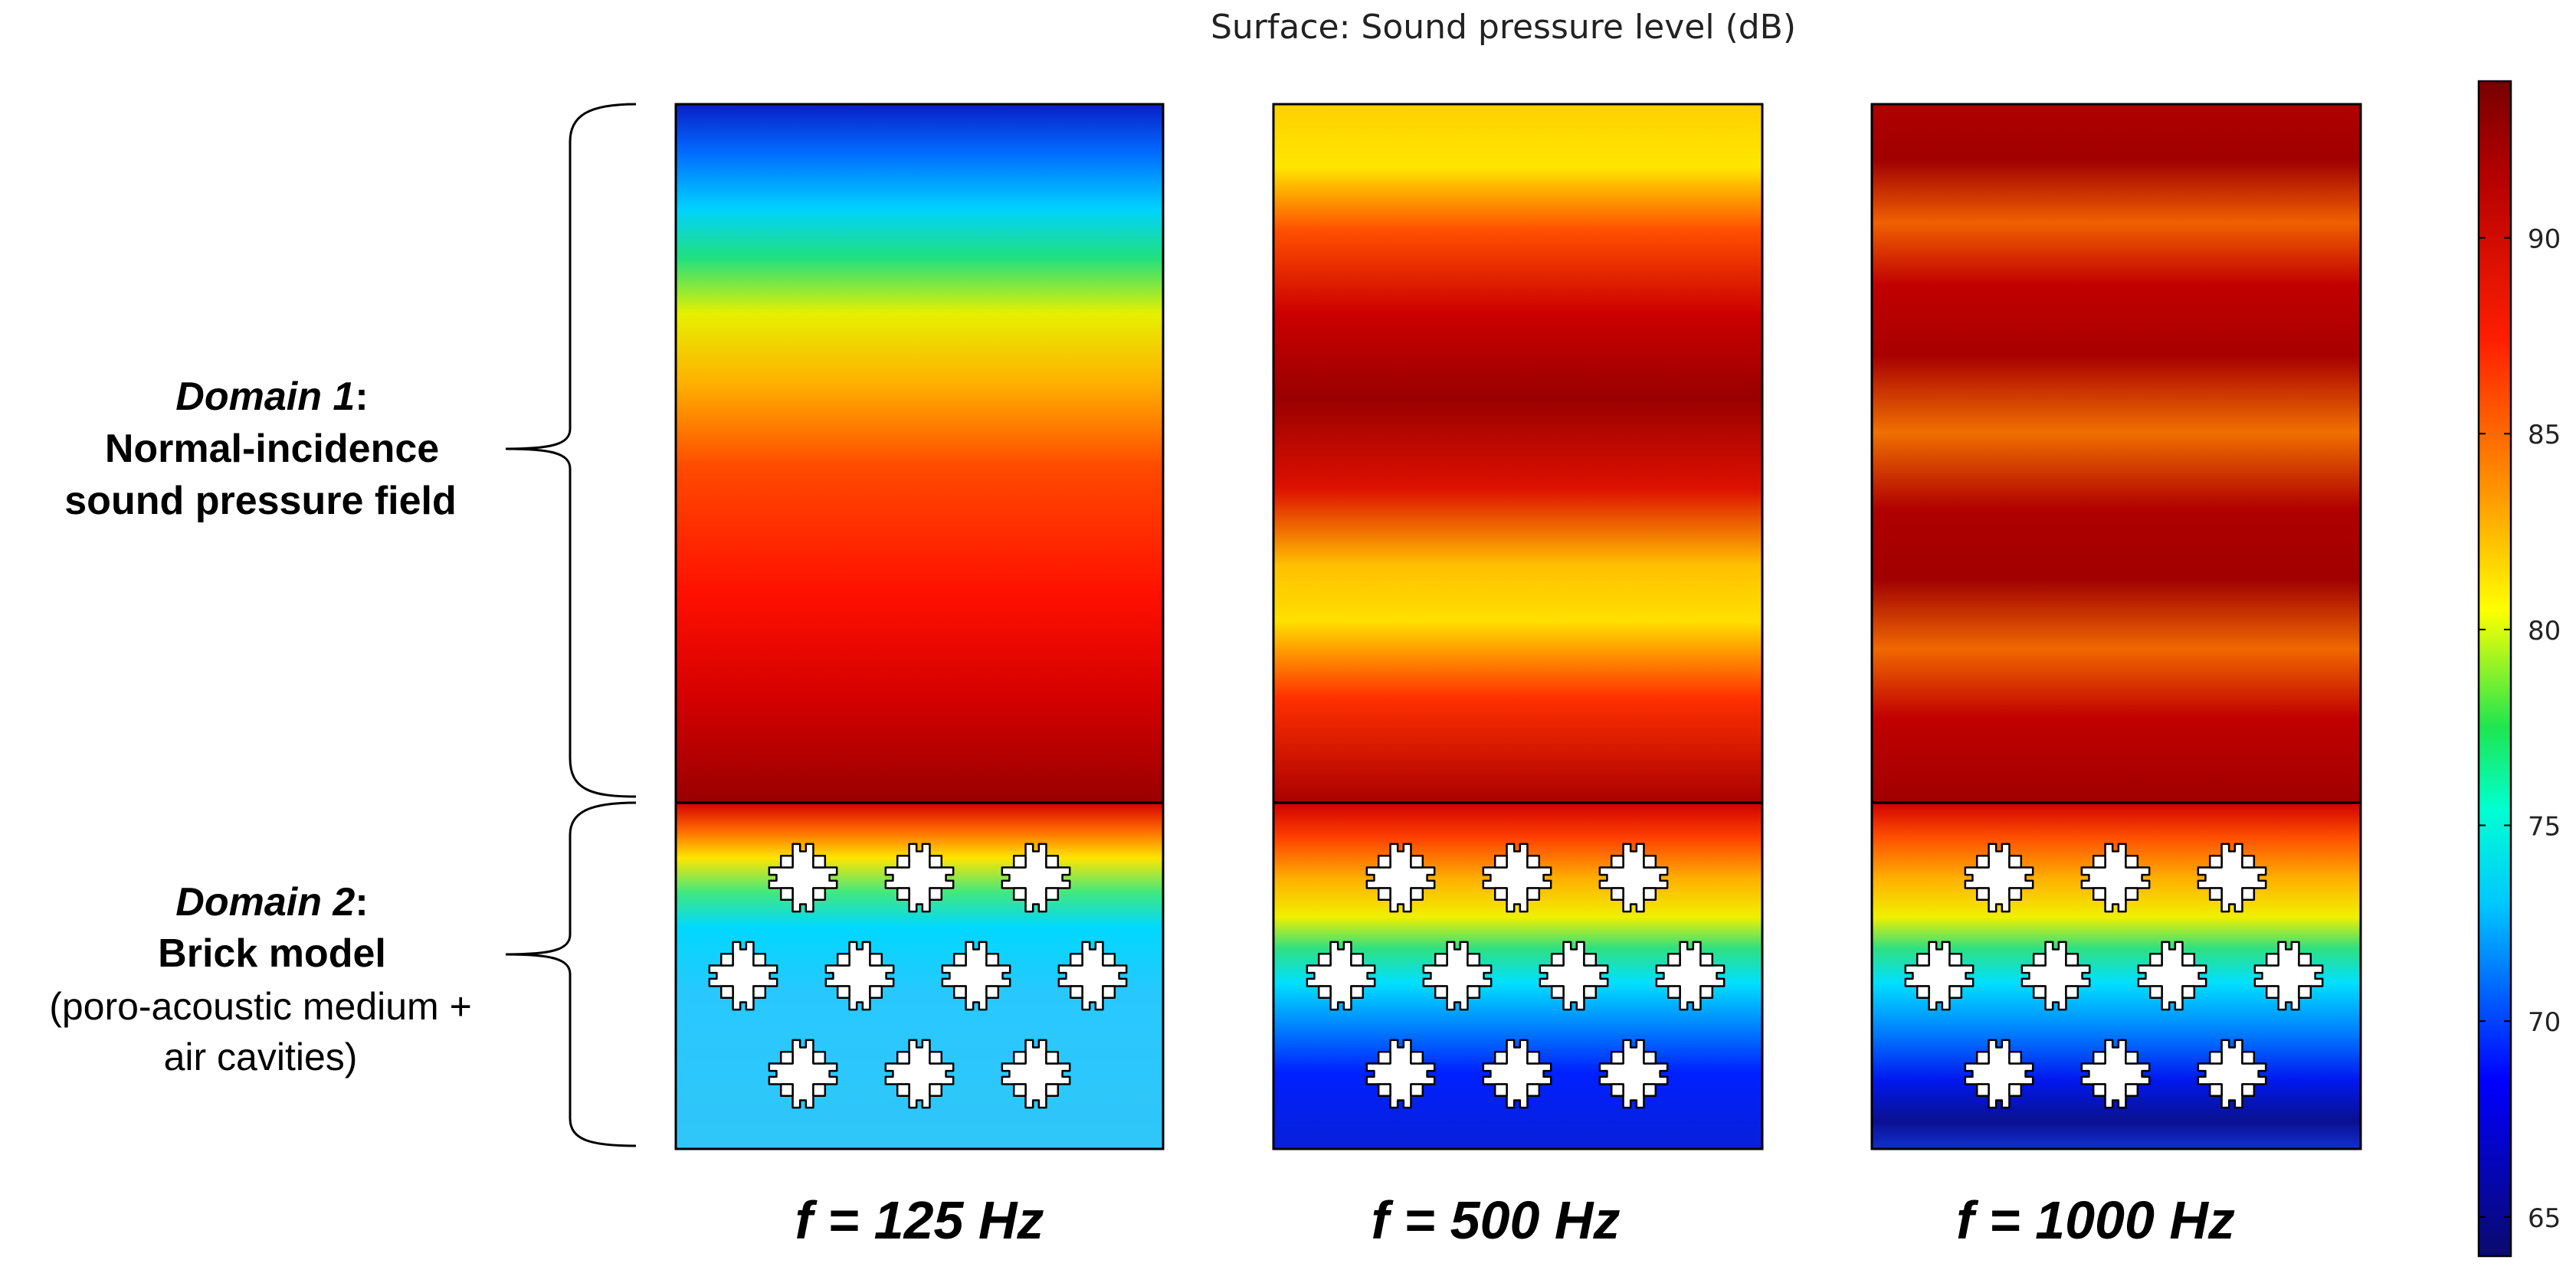 The image size is (2576, 1273). I want to click on domain2-colon: :, so click(361, 902).